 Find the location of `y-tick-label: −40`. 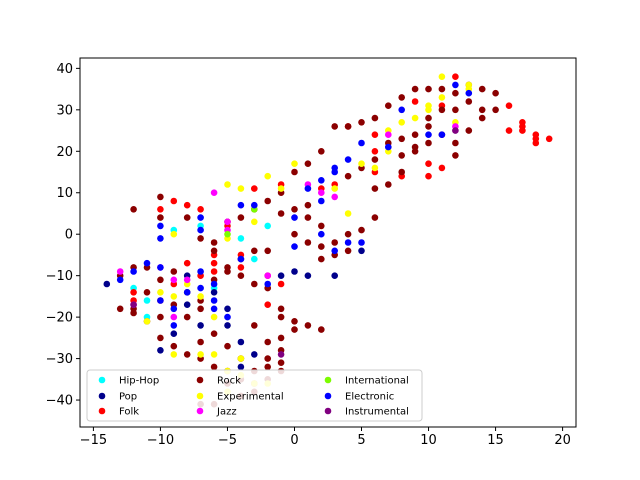

y-tick-label: −40 is located at coordinates (59, 401).